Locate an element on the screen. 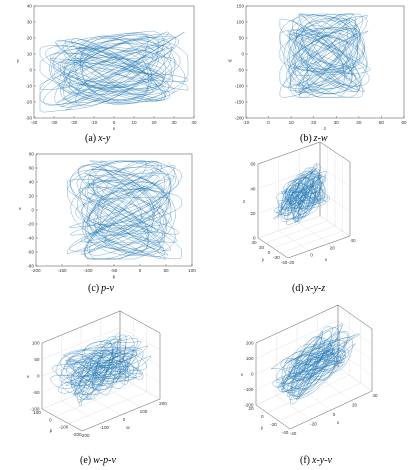 The image size is (420, 470). y-axis-label: p is located at coordinates (51, 431).